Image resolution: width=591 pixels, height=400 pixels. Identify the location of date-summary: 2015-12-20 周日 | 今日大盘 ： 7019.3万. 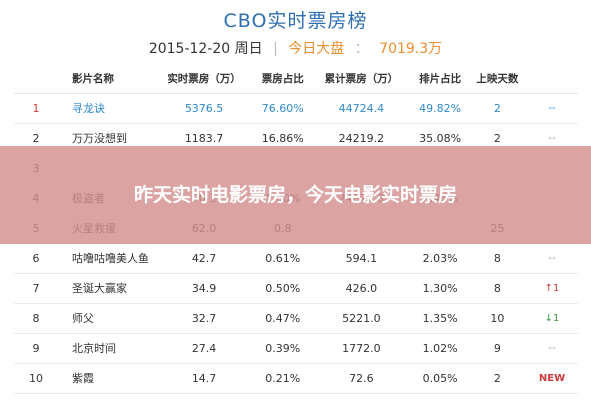
(295, 48).